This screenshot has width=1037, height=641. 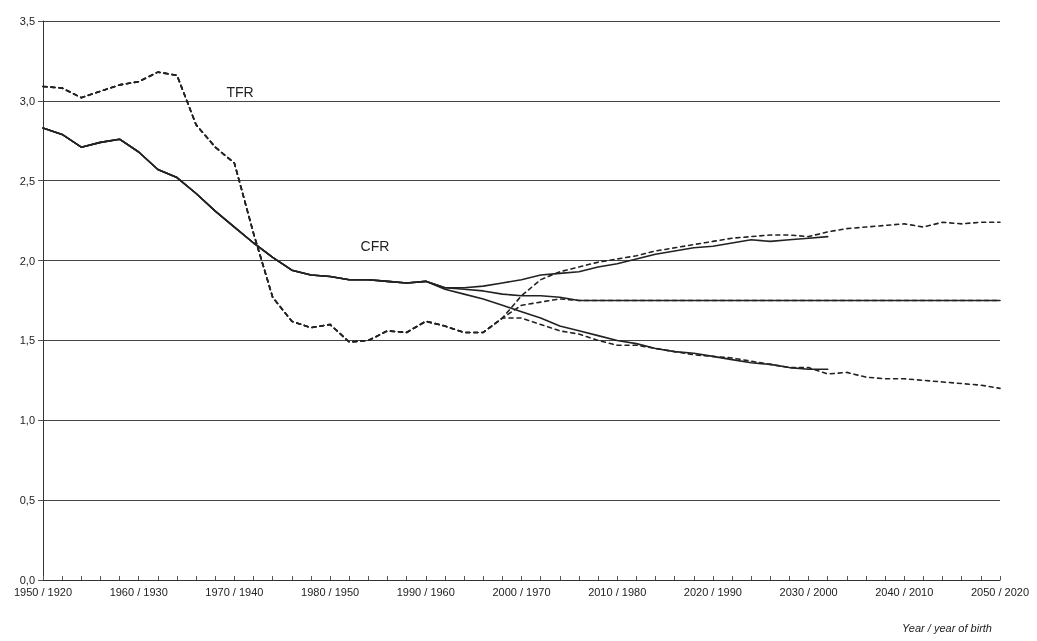 I want to click on y-tick-label: 2,0, so click(x=27, y=260).